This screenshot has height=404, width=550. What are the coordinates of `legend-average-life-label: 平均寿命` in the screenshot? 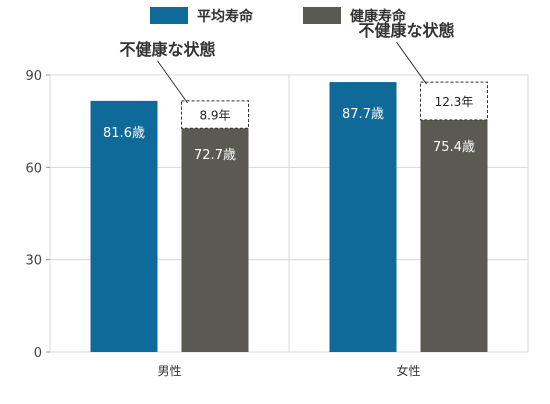 It's located at (225, 16).